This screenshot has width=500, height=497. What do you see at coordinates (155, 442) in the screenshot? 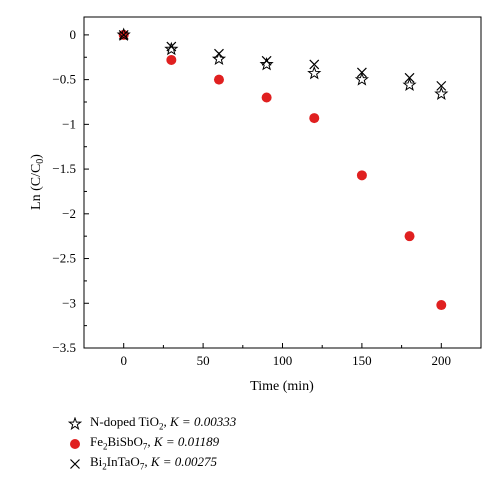
I see `legend-label-fe2bisbo7: Fe2BiSbO7, K = 0.01189` at bounding box center [155, 442].